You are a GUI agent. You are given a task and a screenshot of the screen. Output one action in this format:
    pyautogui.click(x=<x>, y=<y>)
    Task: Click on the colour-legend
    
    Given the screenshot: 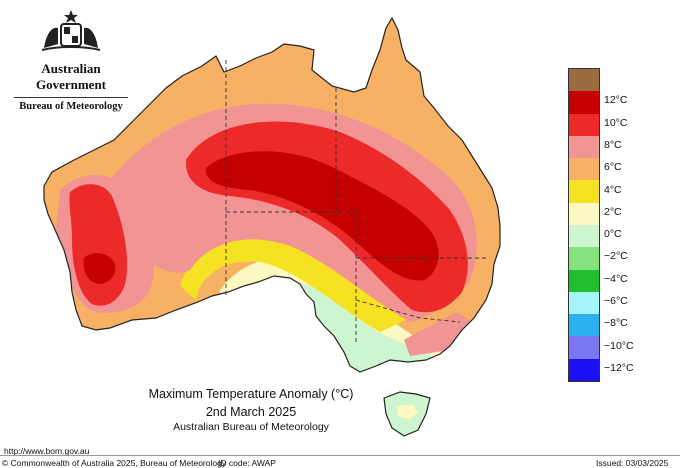 What is the action you would take?
    pyautogui.click(x=584, y=225)
    